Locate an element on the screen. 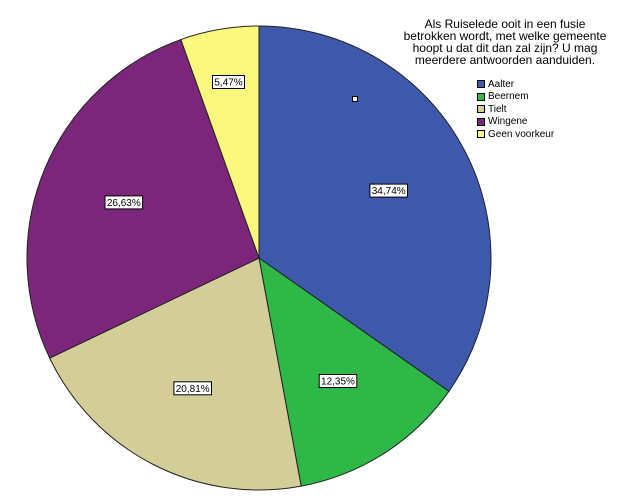 The width and height of the screenshot is (643, 499). slice-label-text: 34,74% is located at coordinates (389, 191).